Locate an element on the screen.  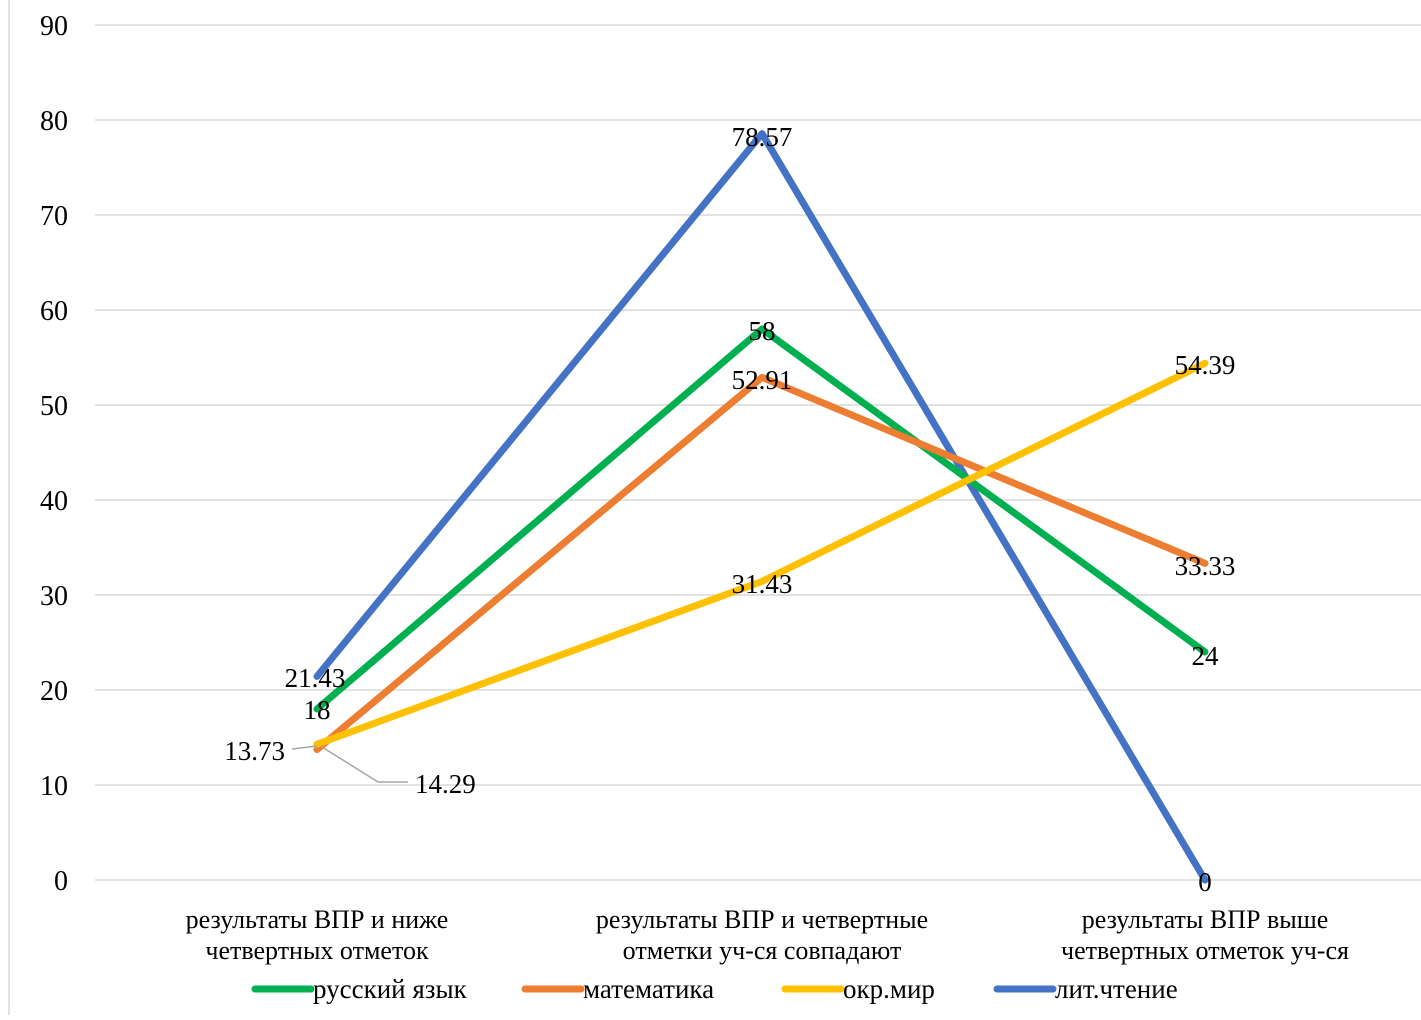
y-tick-label-0: 0 is located at coordinates (61, 881).